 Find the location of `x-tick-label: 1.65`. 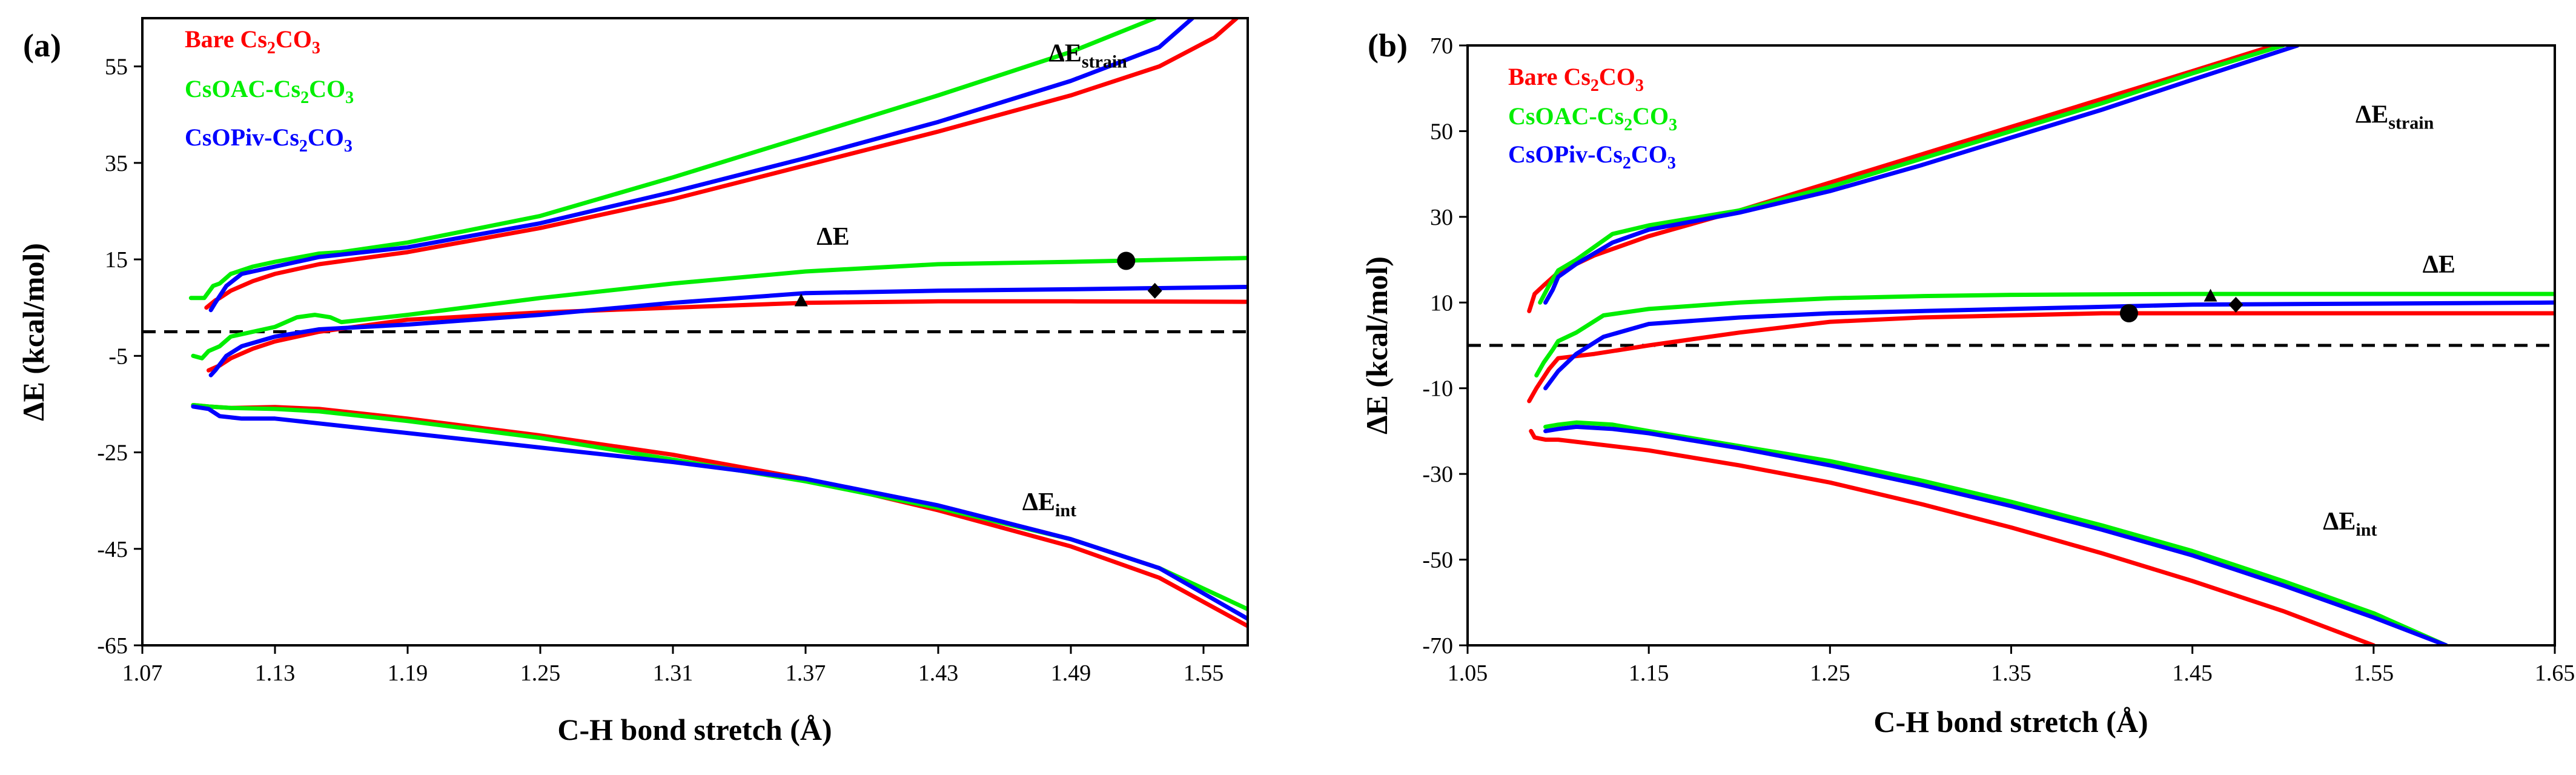

x-tick-label: 1.65 is located at coordinates (2555, 673).